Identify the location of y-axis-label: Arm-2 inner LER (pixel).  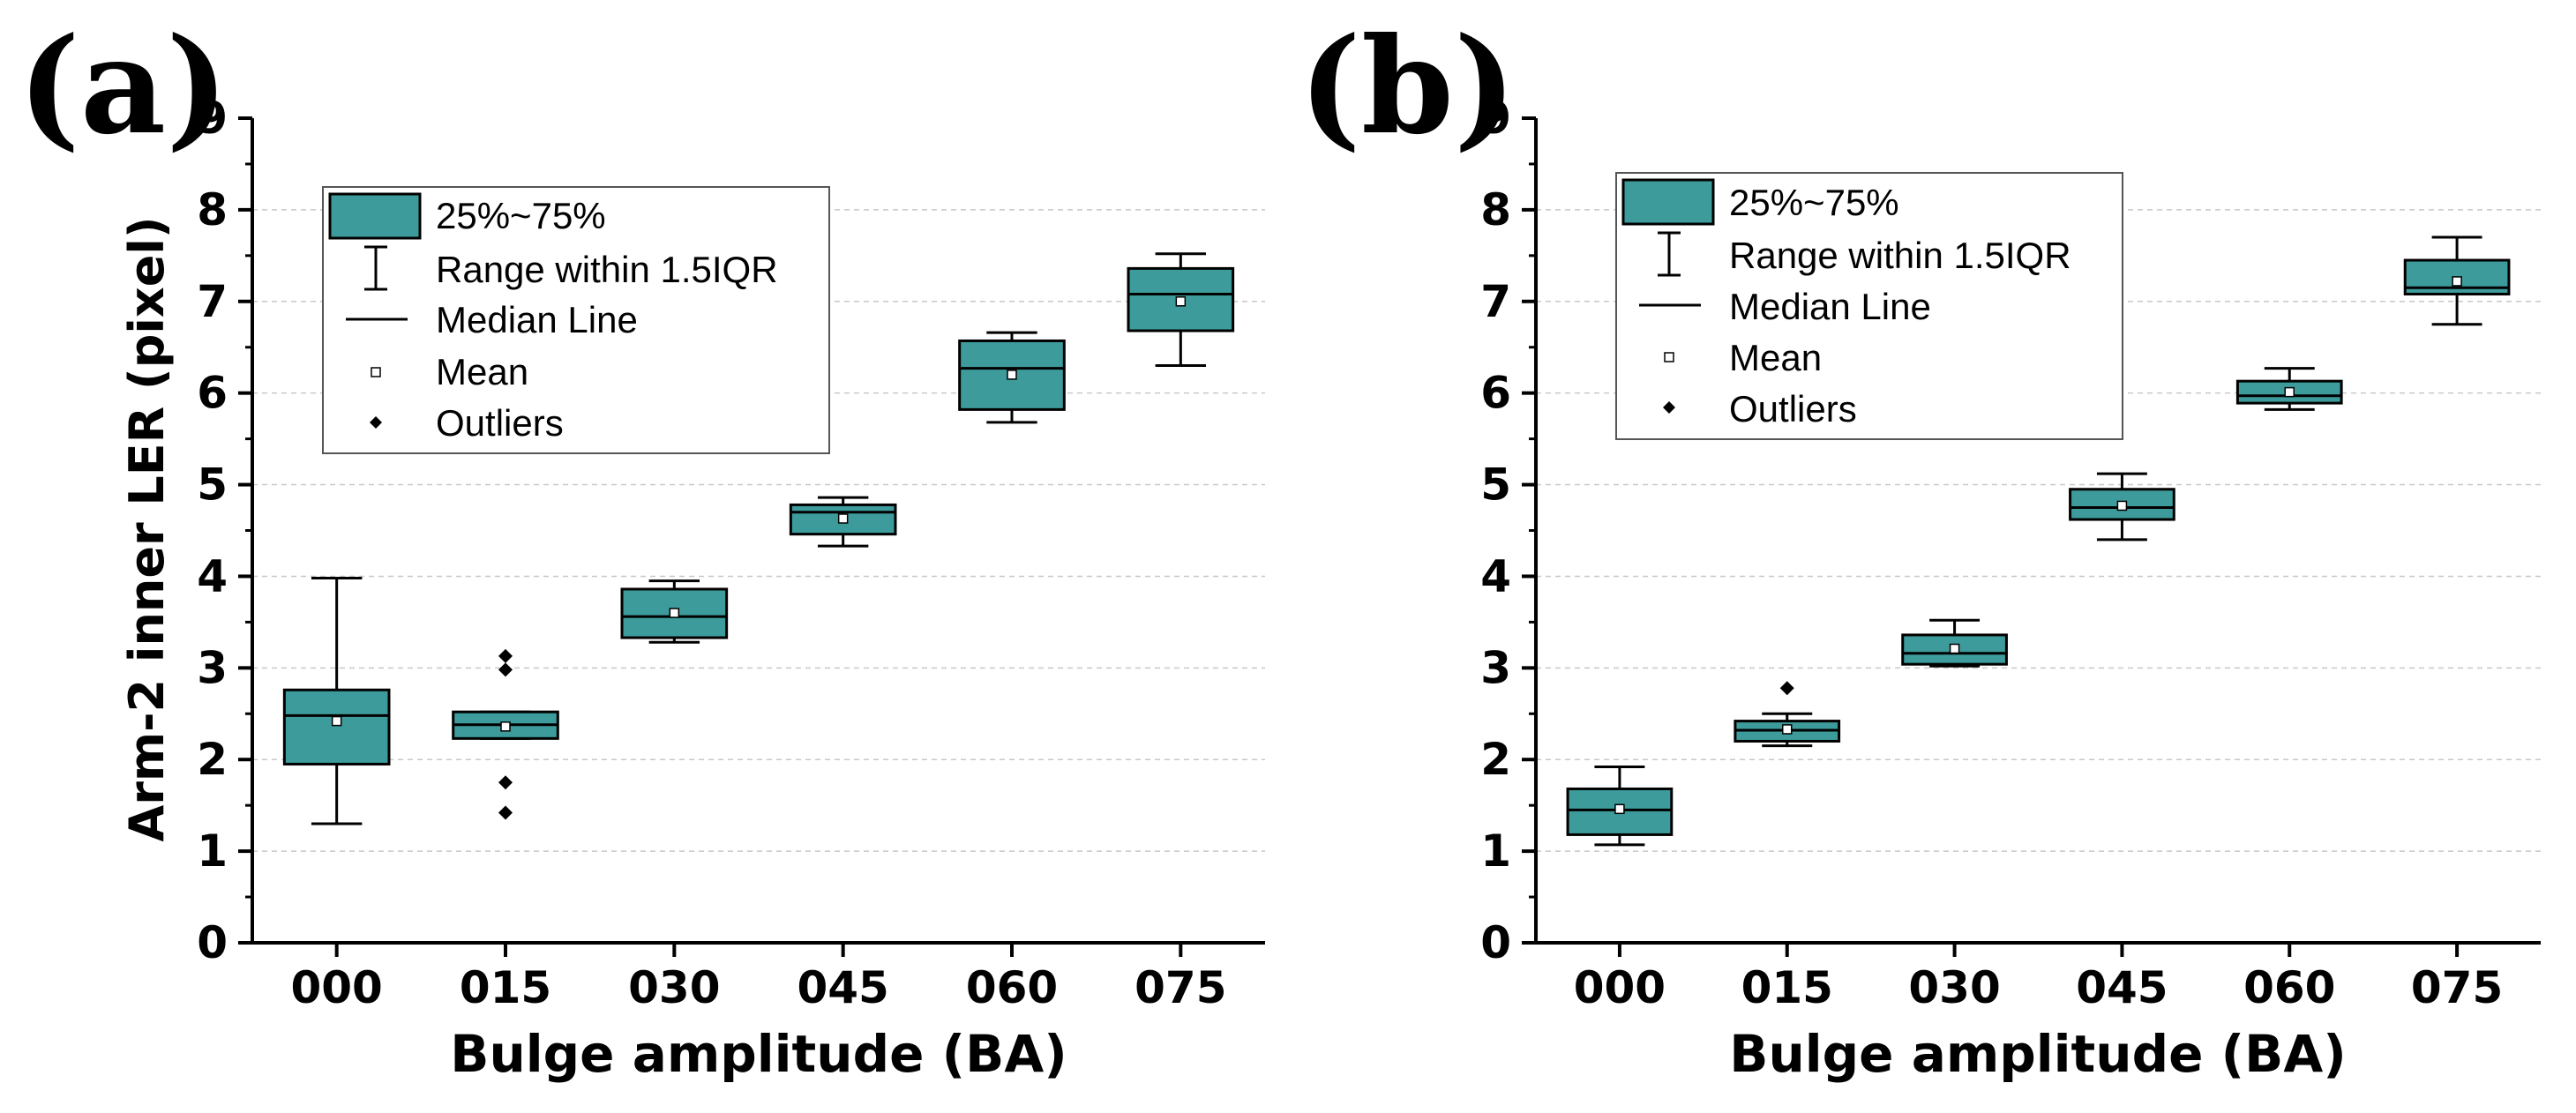
(147, 529).